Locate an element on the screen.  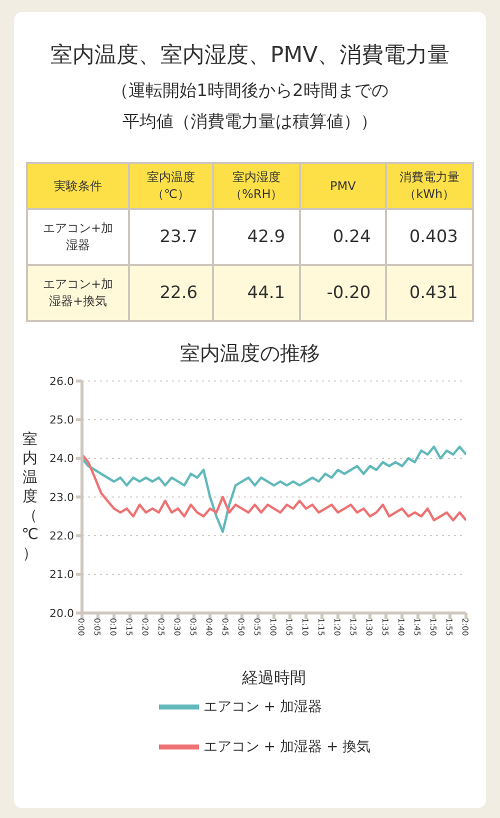
x-tick-label: 1:55 is located at coordinates (449, 627).